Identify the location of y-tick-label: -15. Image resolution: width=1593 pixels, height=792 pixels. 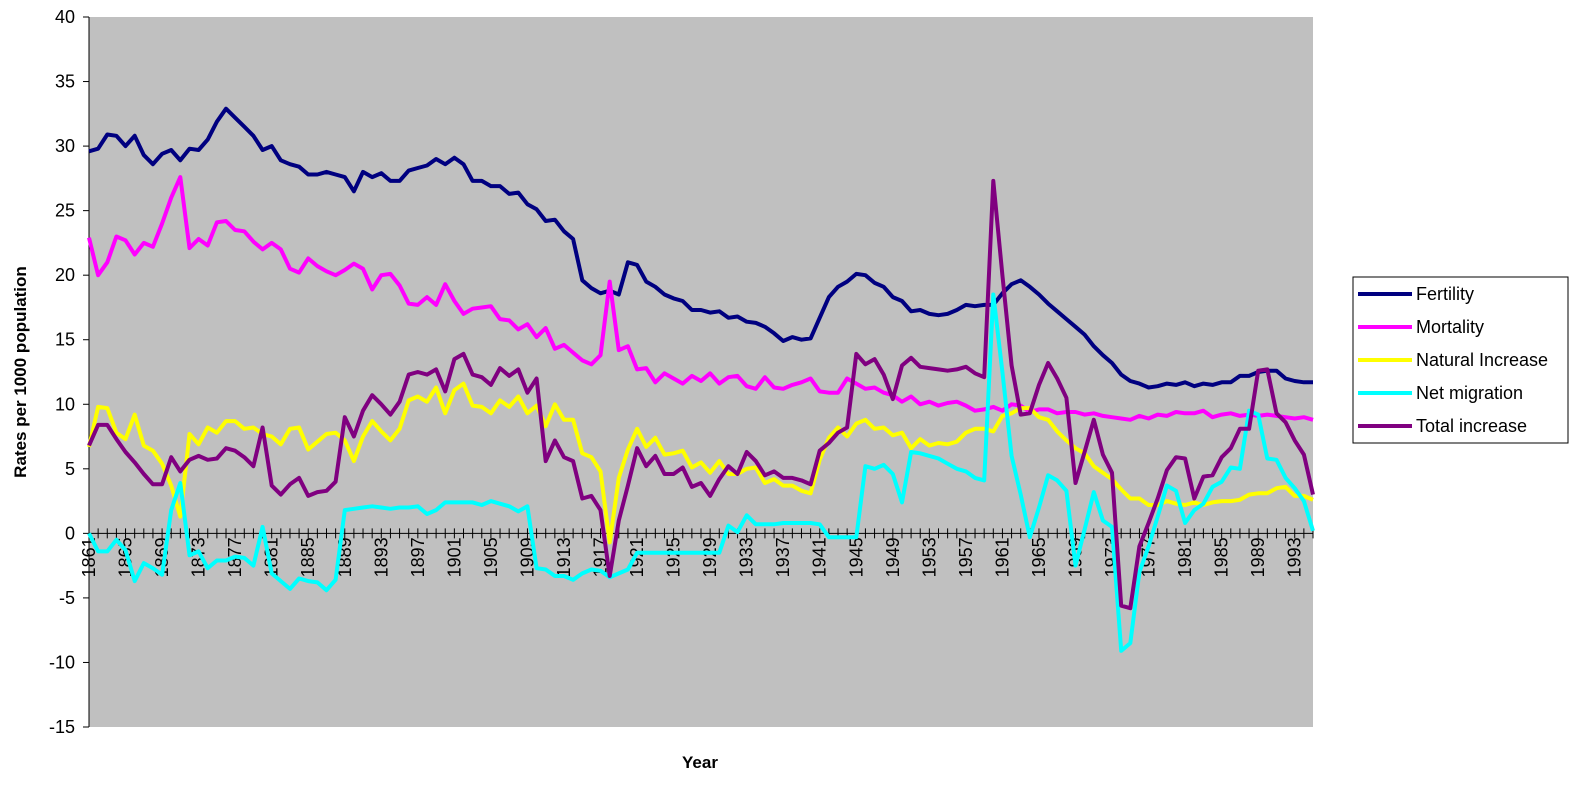
(62, 727).